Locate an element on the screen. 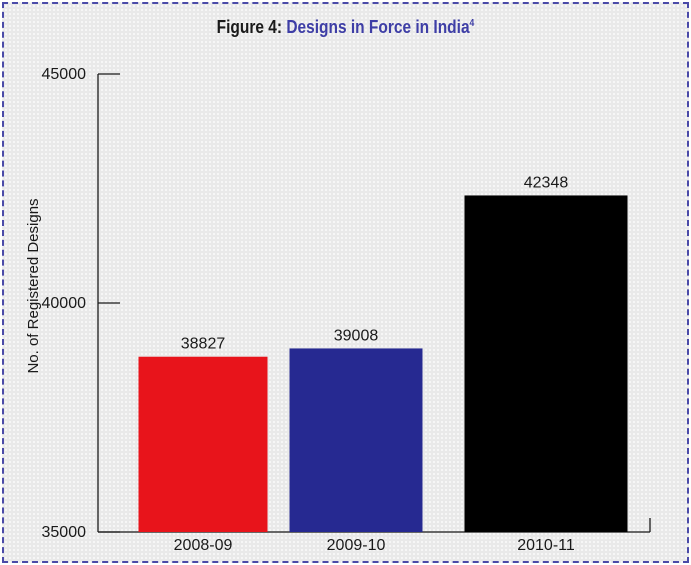  y-tick-label: 35000 is located at coordinates (64, 532).